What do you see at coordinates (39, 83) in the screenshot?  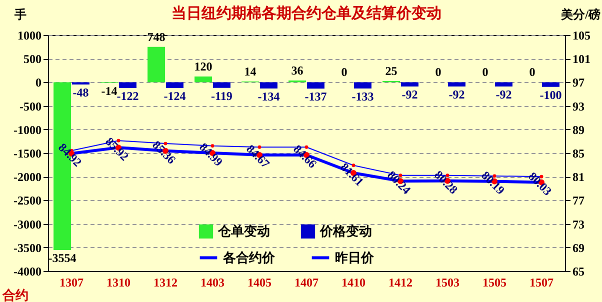 I see `y-tick-label: 0` at bounding box center [39, 83].